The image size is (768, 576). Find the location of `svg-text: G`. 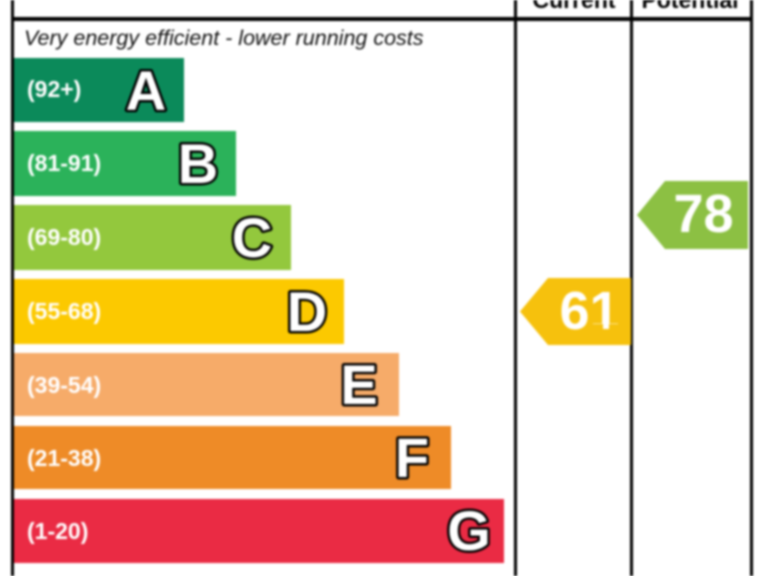

svg-text: G is located at coordinates (469, 530).